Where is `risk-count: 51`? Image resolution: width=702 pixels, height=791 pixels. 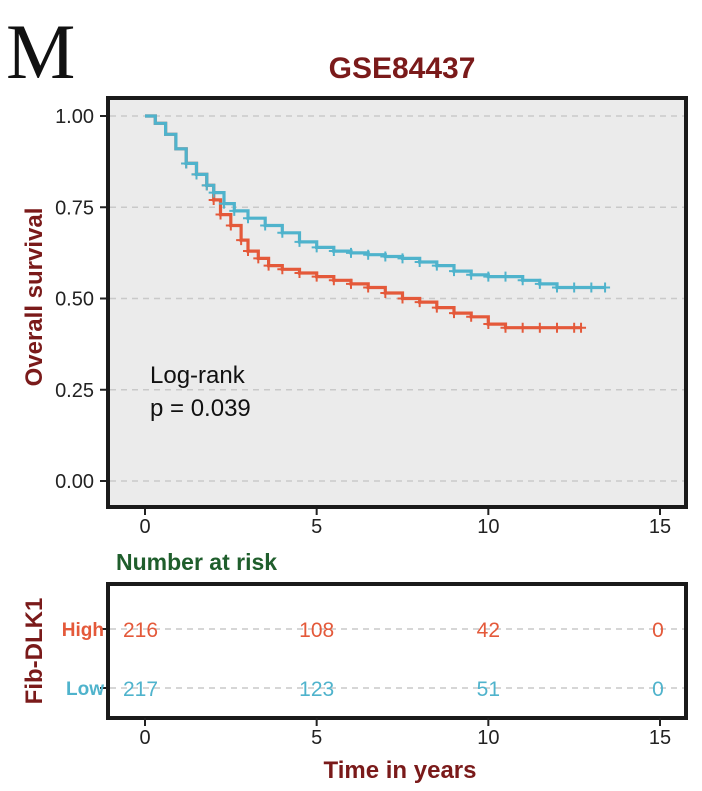
risk-count: 51 is located at coordinates (488, 689).